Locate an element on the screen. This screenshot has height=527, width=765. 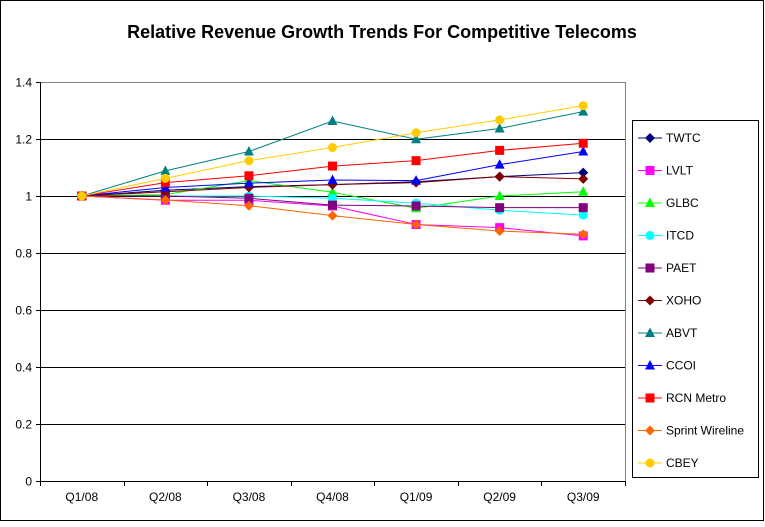
y-tick-label: 0.6 is located at coordinates (23, 311).